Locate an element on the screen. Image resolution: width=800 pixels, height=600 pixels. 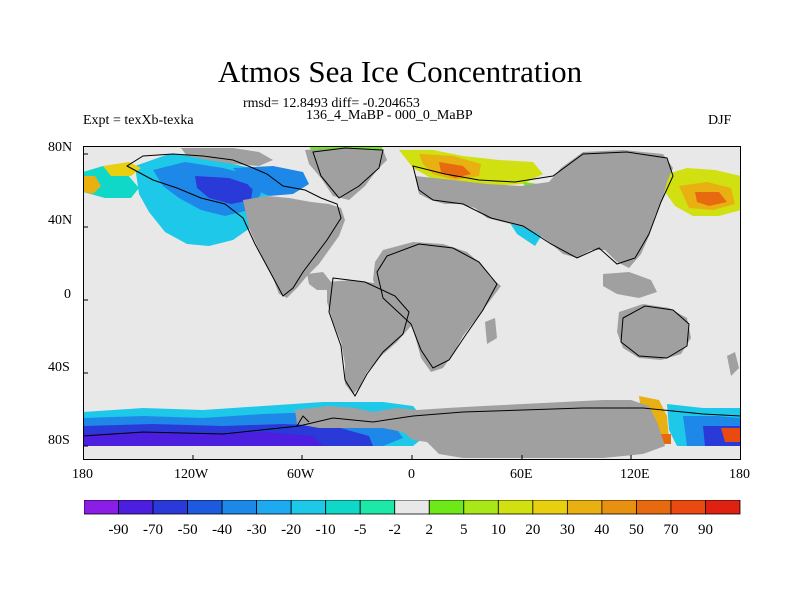
colorbar-label-13: 30 is located at coordinates (567, 530).